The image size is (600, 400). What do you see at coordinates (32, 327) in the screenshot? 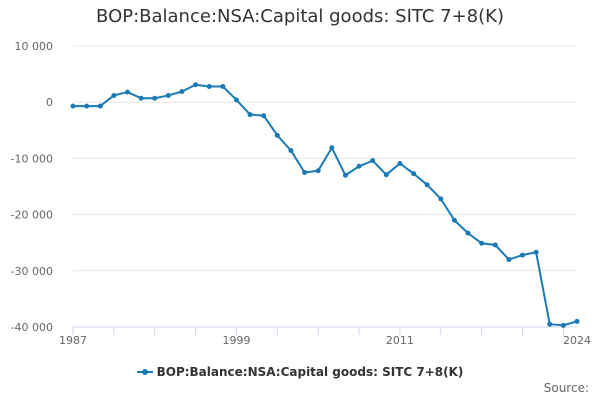
I see `y-tick-label: -40 000` at bounding box center [32, 327].